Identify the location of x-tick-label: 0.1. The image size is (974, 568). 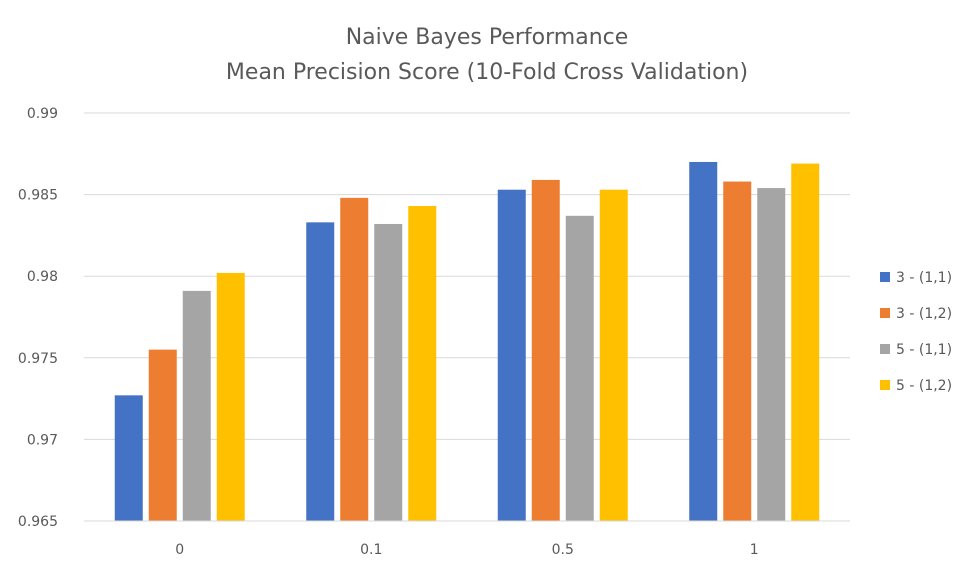
(371, 550).